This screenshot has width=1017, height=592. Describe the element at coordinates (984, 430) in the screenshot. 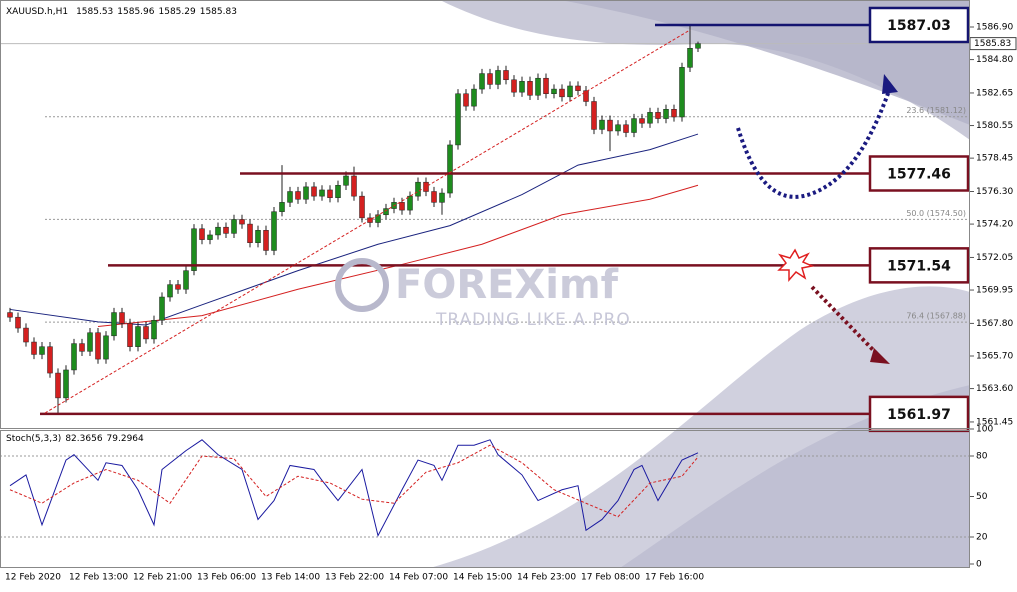

I see `y-tick-label: 100` at that location.